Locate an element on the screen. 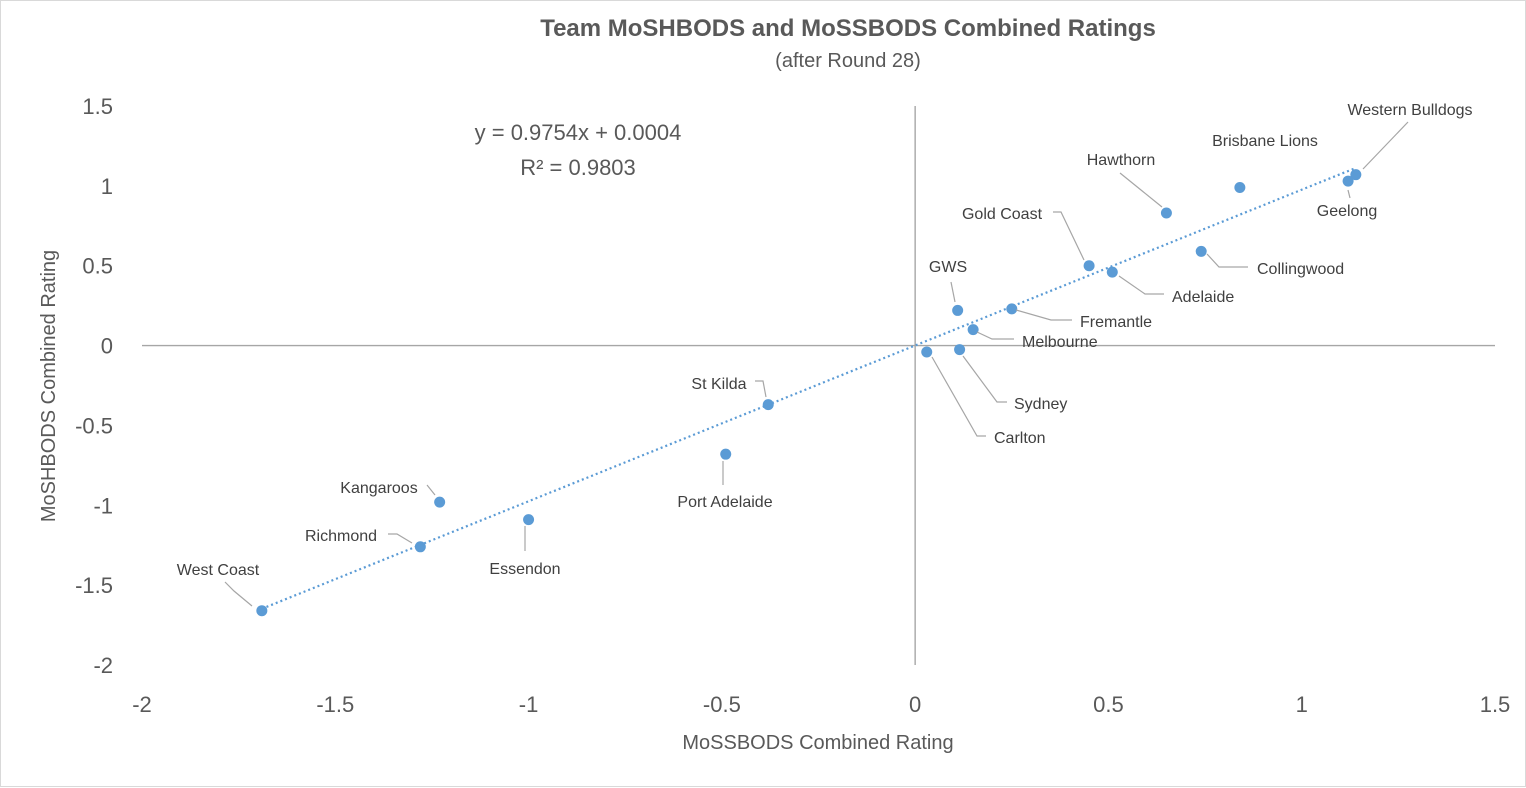  data-point-kangaroos is located at coordinates (440, 502).